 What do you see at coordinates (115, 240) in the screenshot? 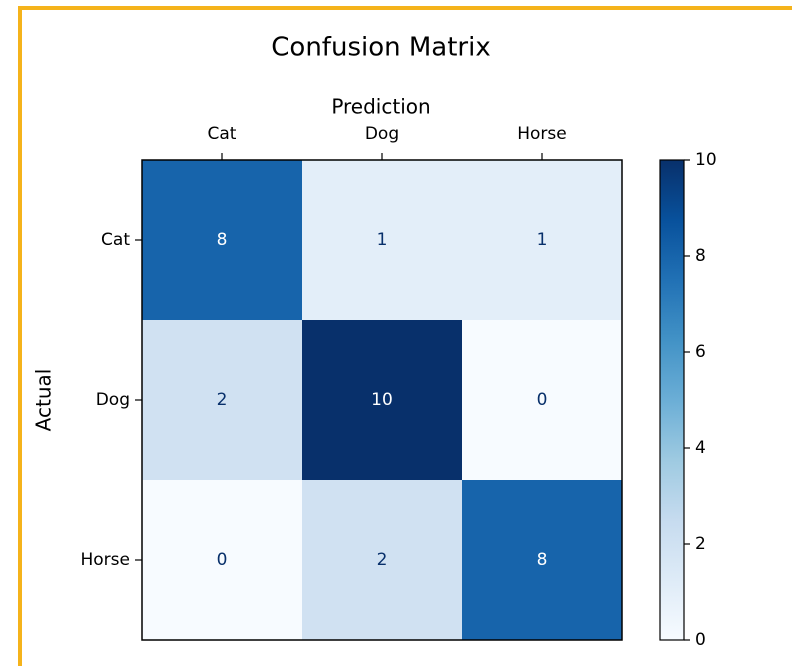
I see `y-tick-label: Cat` at bounding box center [115, 240].